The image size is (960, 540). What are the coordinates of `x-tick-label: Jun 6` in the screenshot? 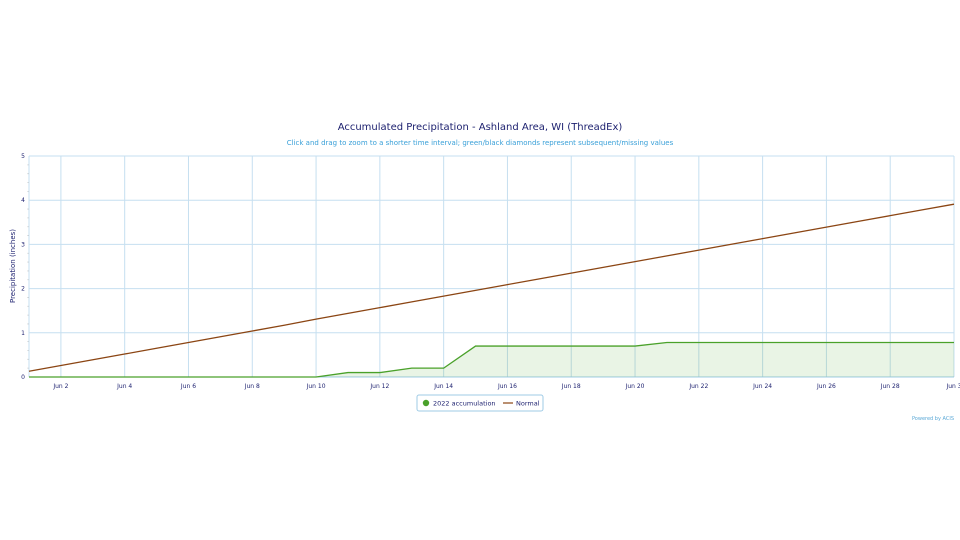 It's located at (188, 386).